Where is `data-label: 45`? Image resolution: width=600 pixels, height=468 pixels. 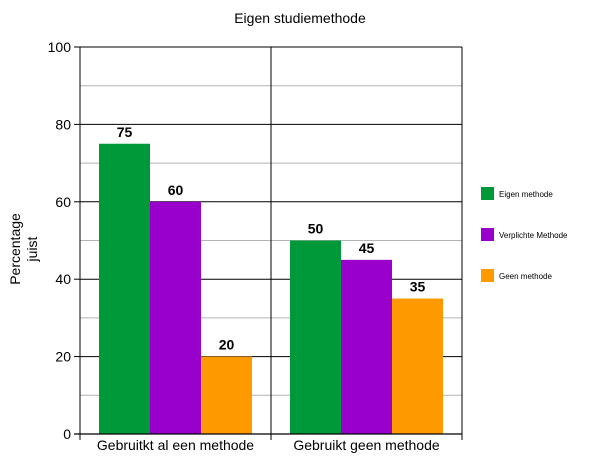 data-label: 45 is located at coordinates (367, 248).